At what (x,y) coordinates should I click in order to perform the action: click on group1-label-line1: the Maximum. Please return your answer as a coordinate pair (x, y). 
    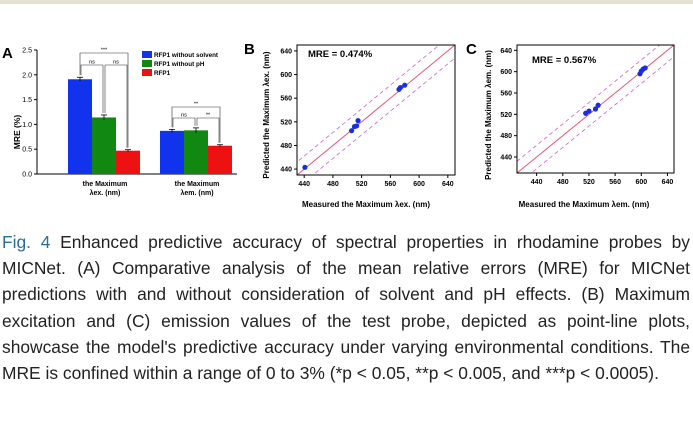
    Looking at the image, I should click on (105, 184).